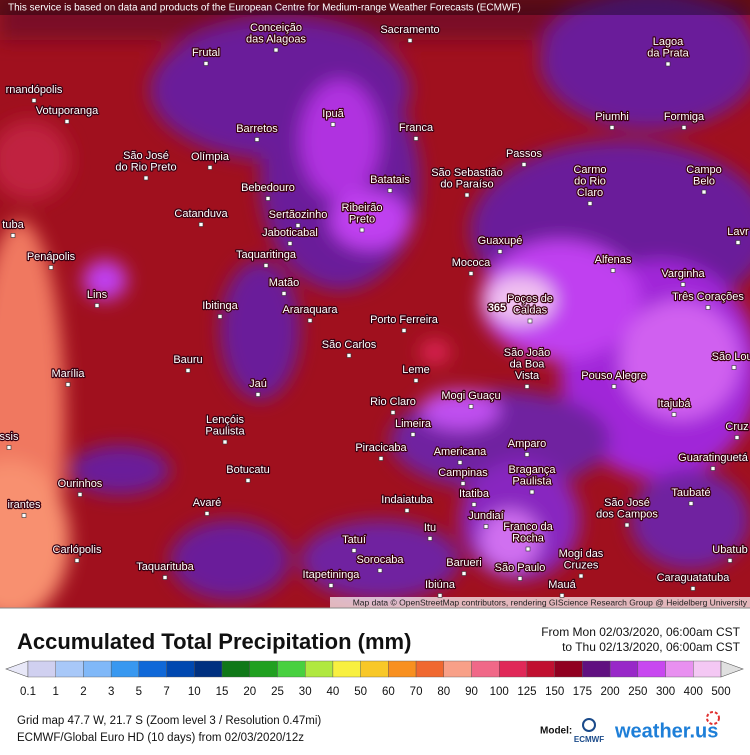 The height and width of the screenshot is (755, 750). Describe the element at coordinates (581, 565) in the screenshot. I see `city-label: Cruzes` at that location.